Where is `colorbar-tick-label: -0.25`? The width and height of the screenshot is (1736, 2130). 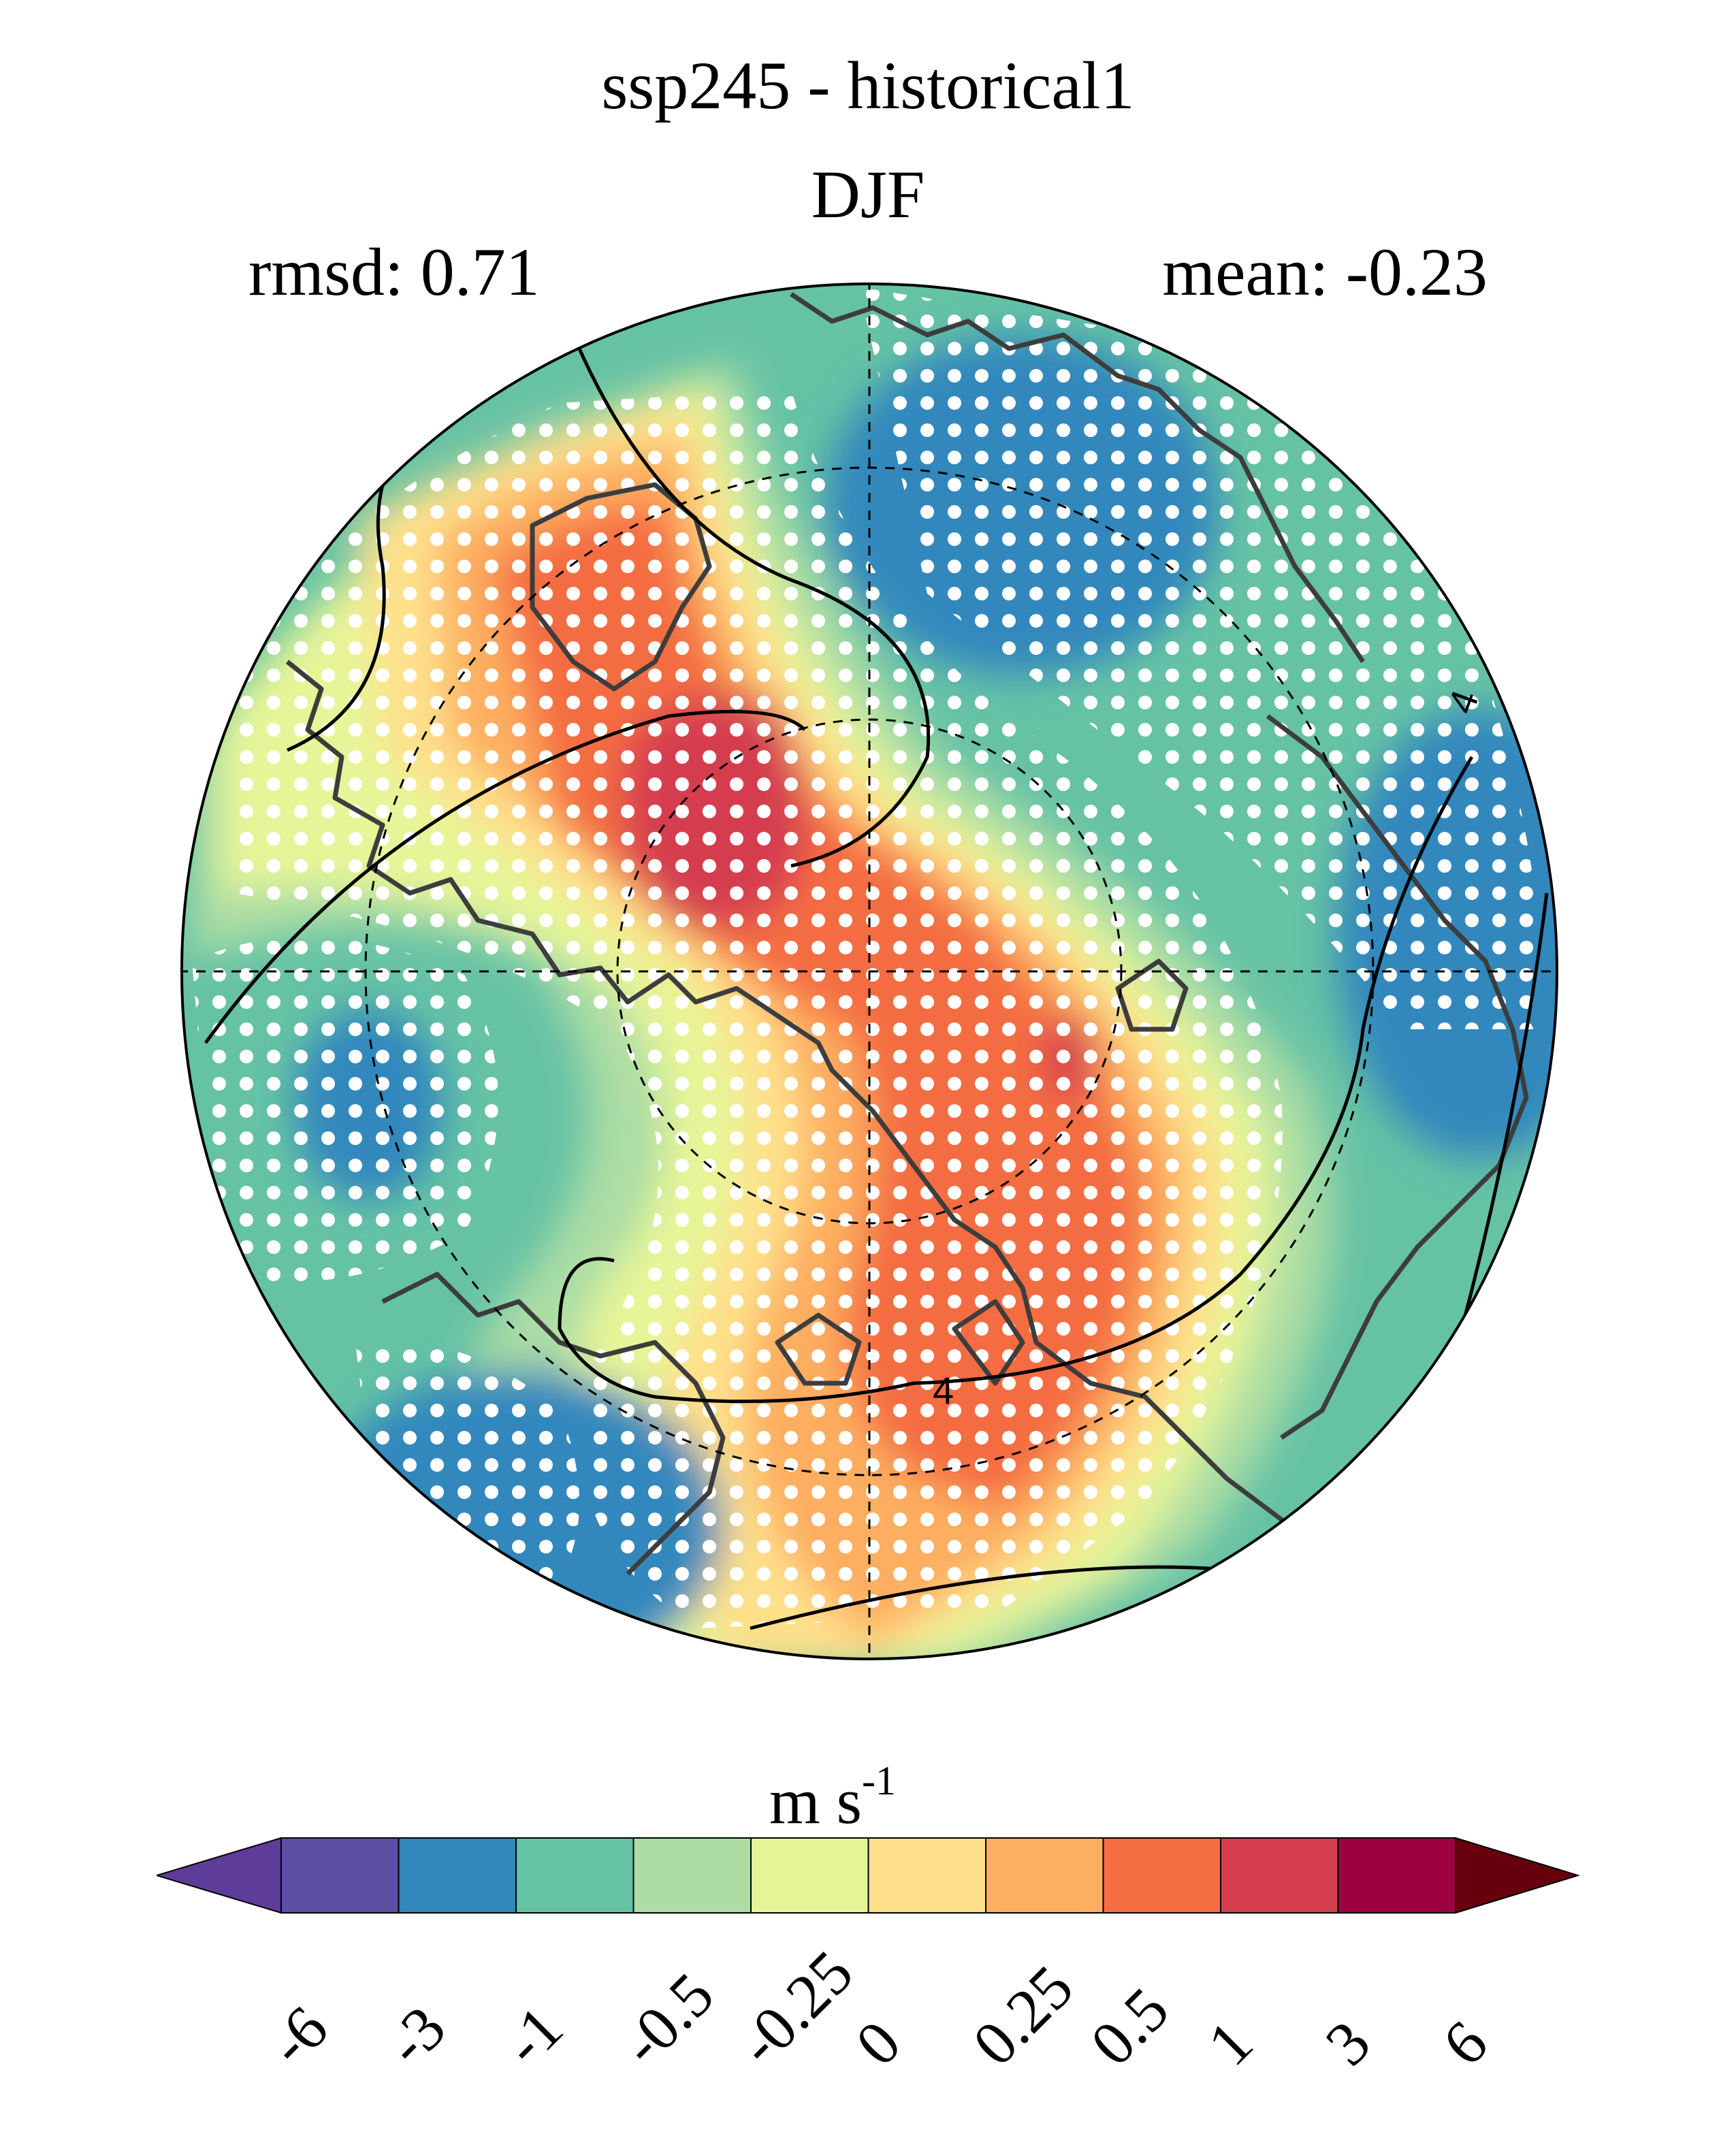
colorbar-tick-label: -0.25 is located at coordinates (795, 2008).